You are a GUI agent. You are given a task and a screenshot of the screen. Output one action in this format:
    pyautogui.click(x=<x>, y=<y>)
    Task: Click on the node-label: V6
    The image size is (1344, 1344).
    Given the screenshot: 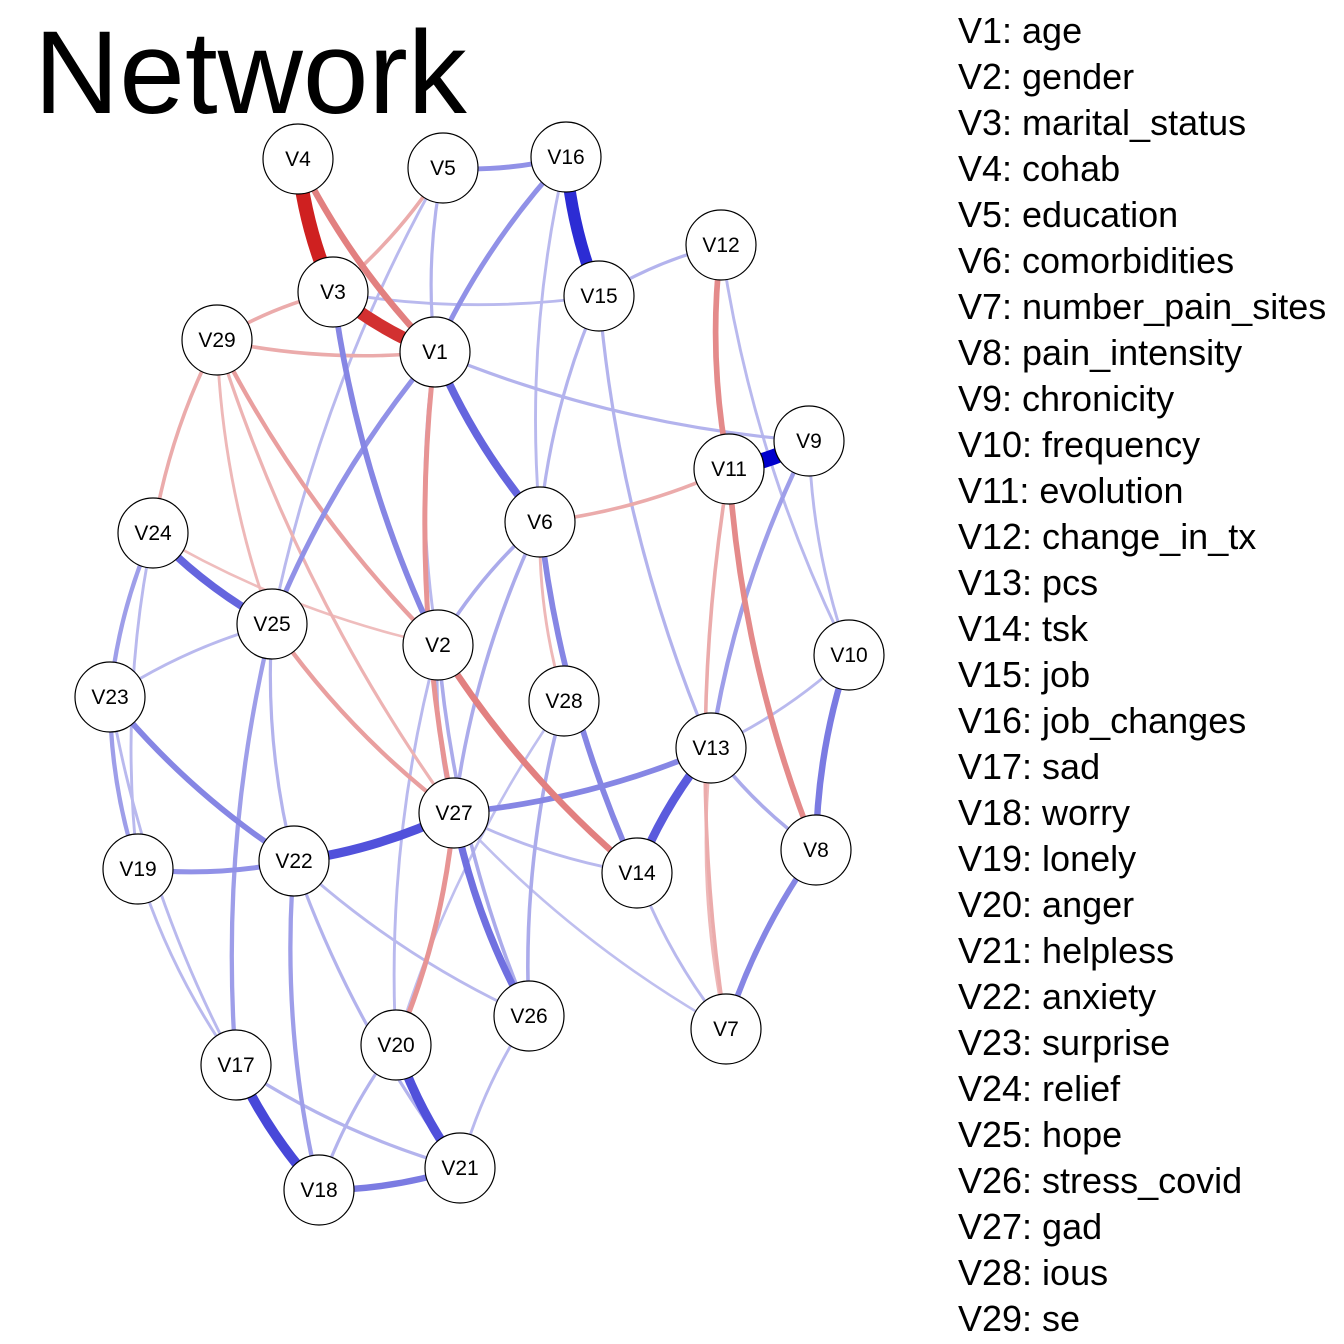 What is the action you would take?
    pyautogui.click(x=540, y=522)
    